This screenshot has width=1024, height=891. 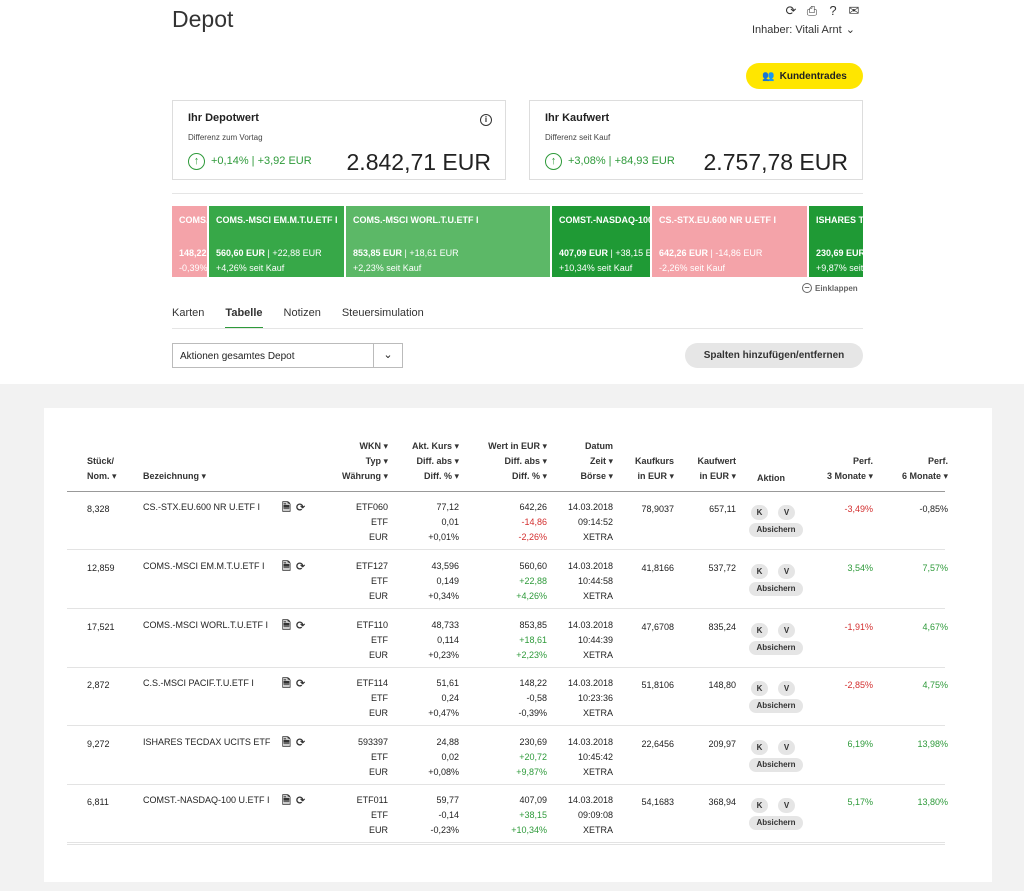 I want to click on collapse-button: – Einklappen, so click(x=830, y=288).